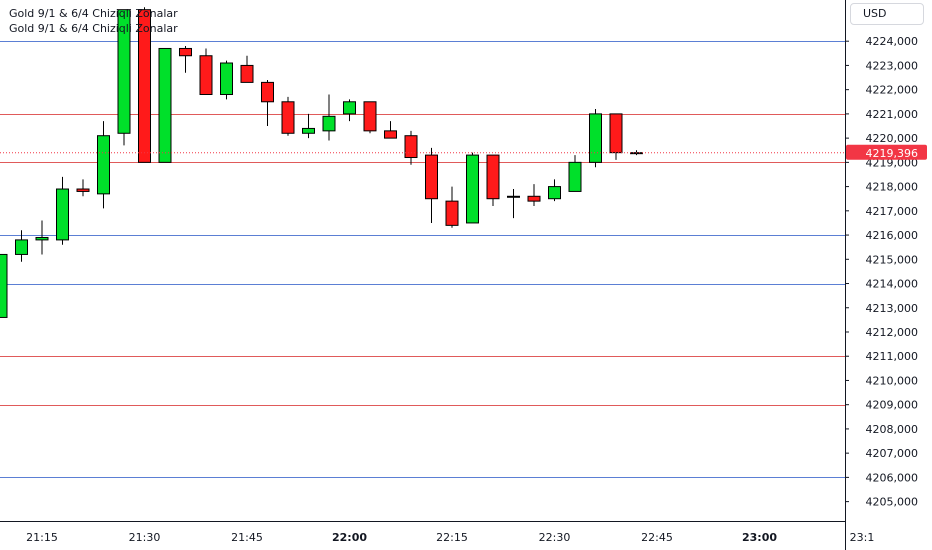 The image size is (932, 550). Describe the element at coordinates (862, 537) in the screenshot. I see `time-tick-label: 23:1` at that location.